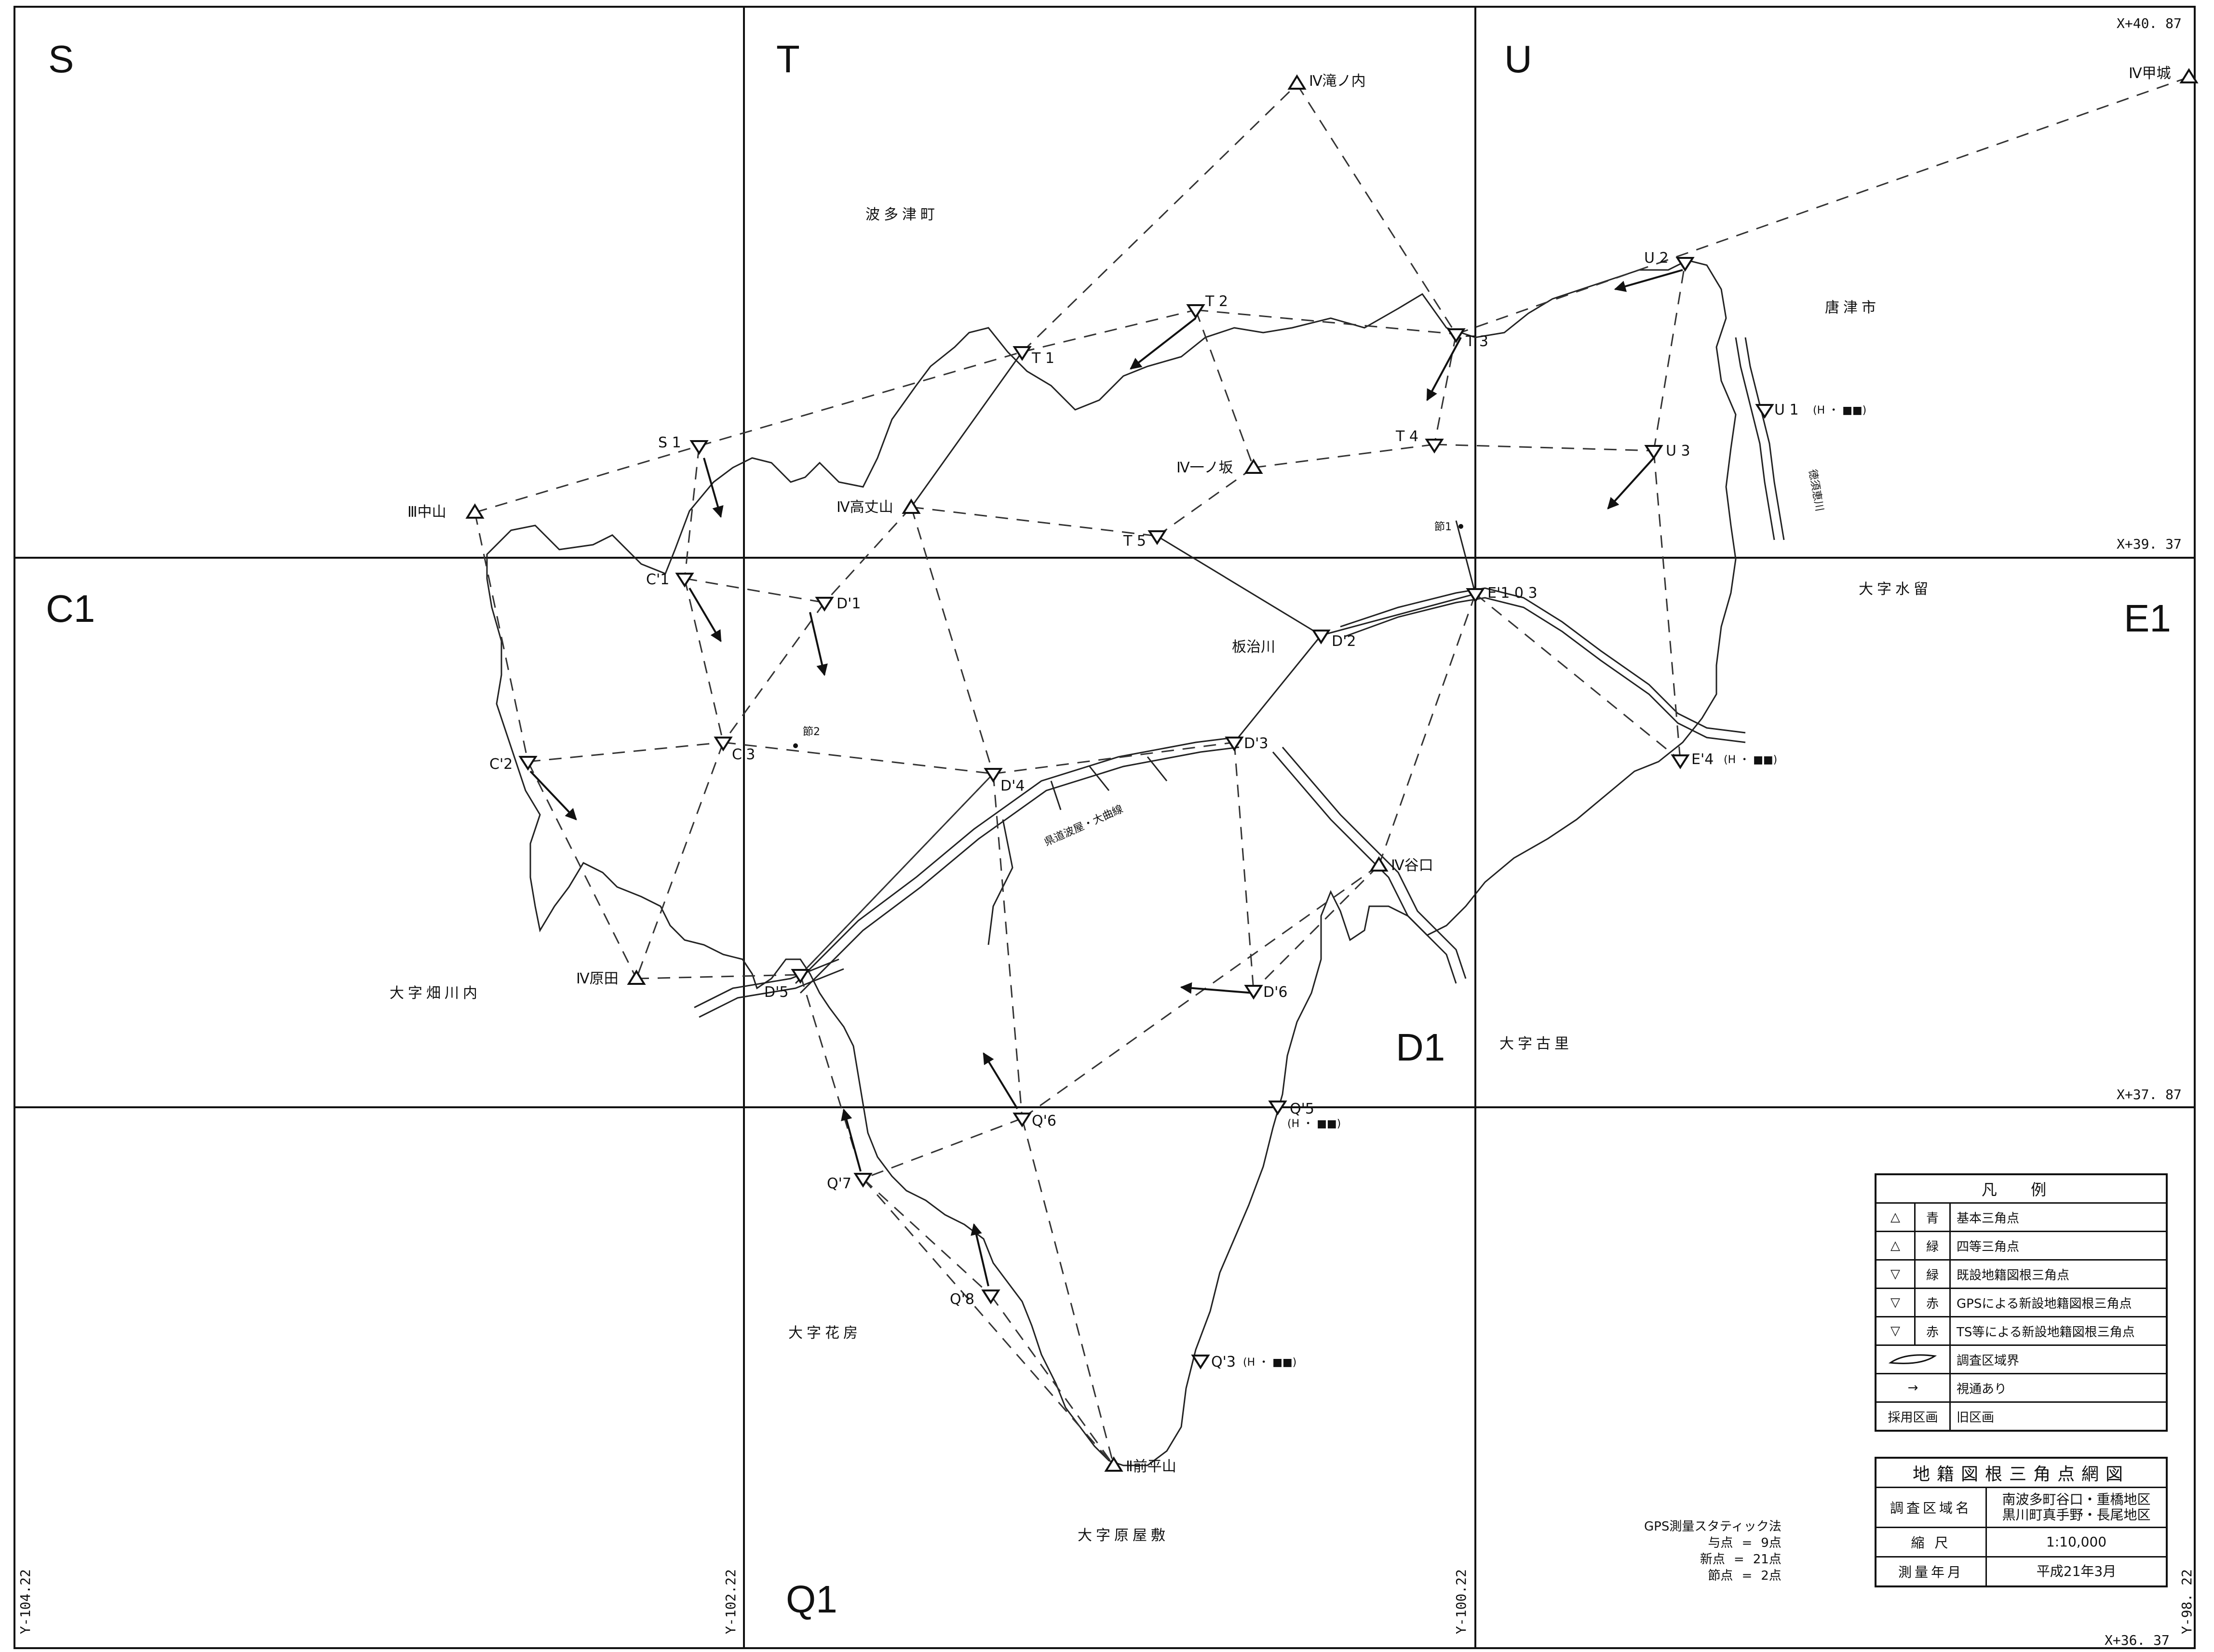 The image size is (2214, 1652). I want to click on point-kojo-symbol, so click(2189, 75).